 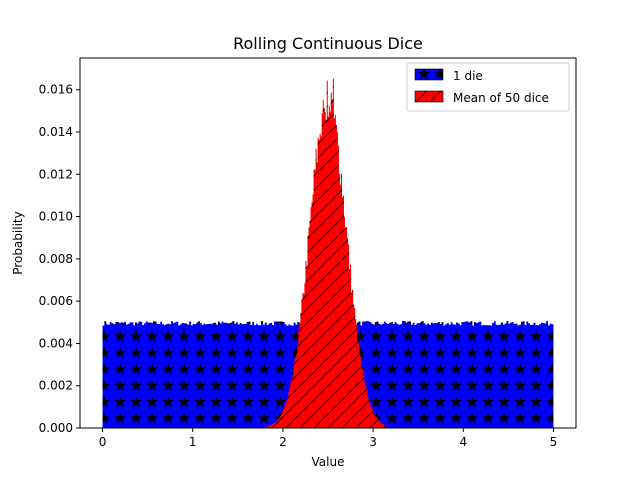 What do you see at coordinates (56, 174) in the screenshot?
I see `y-tick-label: 0.012` at bounding box center [56, 174].